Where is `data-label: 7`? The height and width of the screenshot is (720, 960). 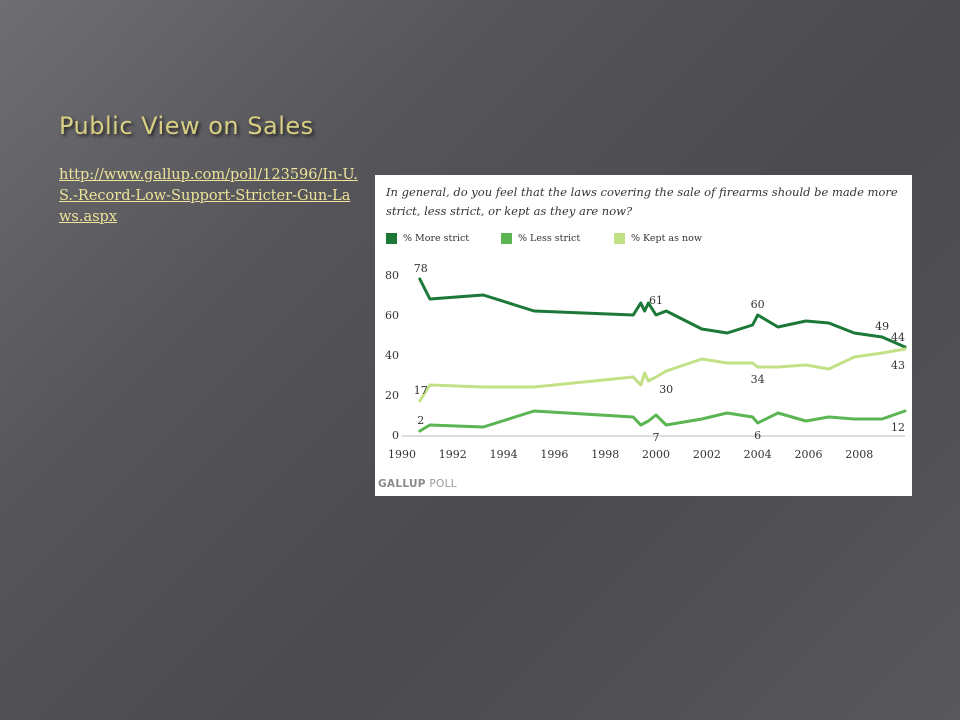 data-label: 7 is located at coordinates (656, 437).